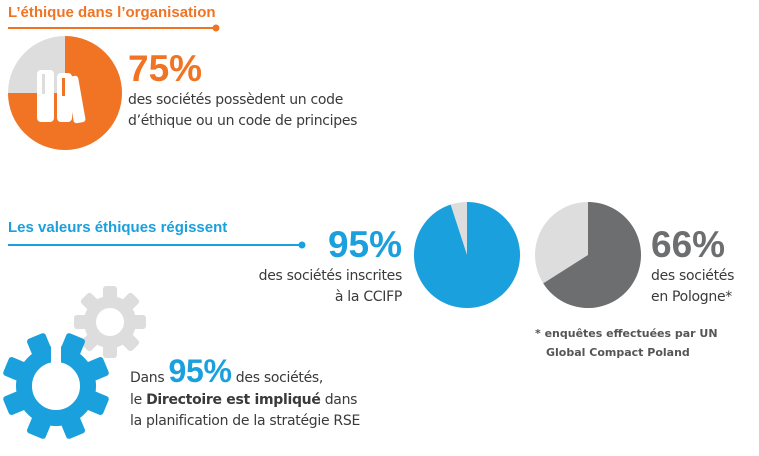  Describe the element at coordinates (277, 378) in the screenshot. I see `section3-post: des sociétés,` at that location.